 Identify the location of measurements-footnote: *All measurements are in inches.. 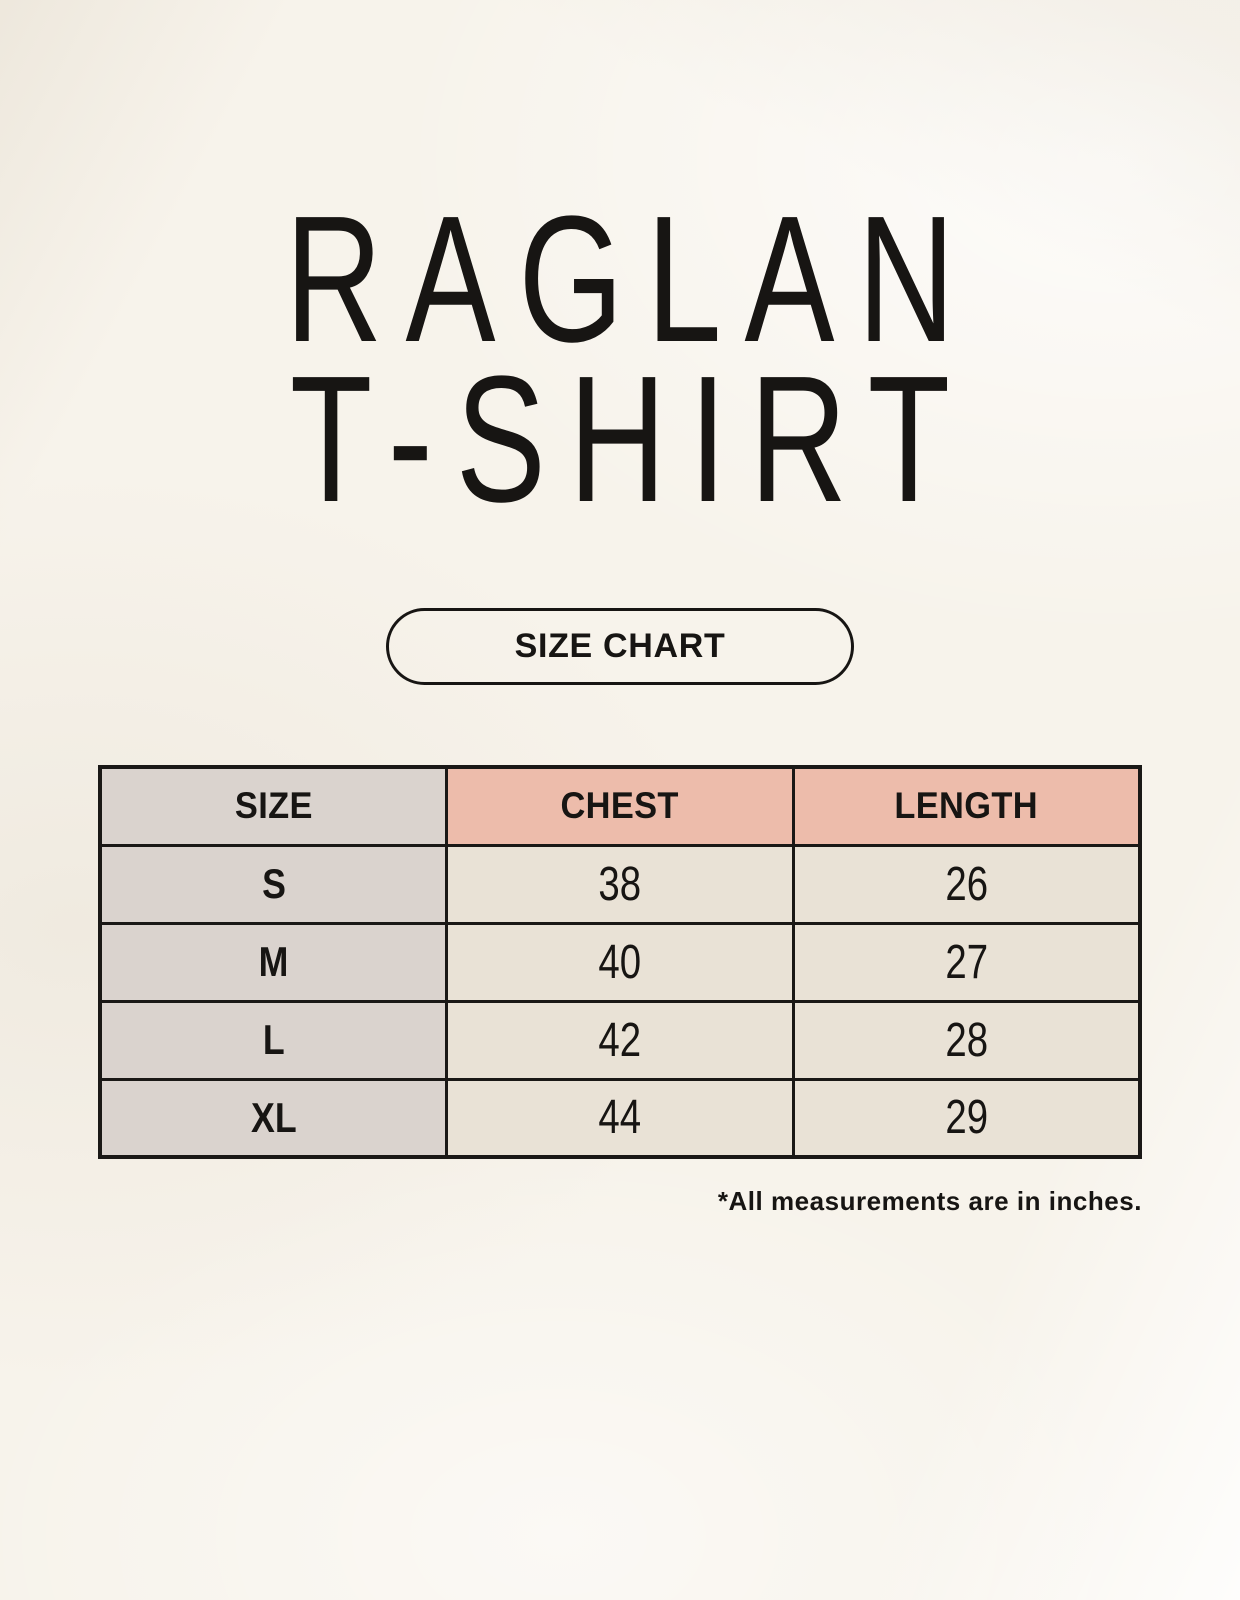
(929, 1201).